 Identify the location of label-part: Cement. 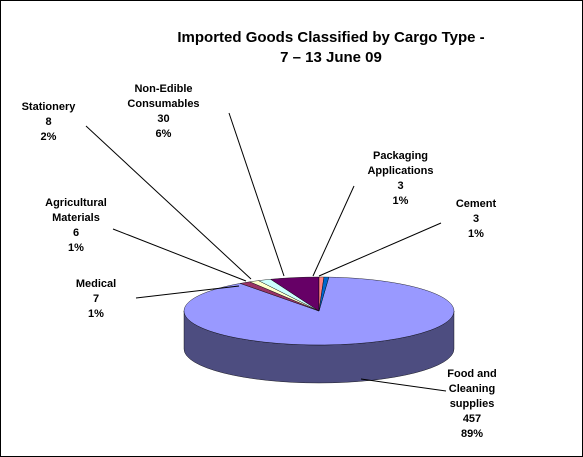
(476, 204).